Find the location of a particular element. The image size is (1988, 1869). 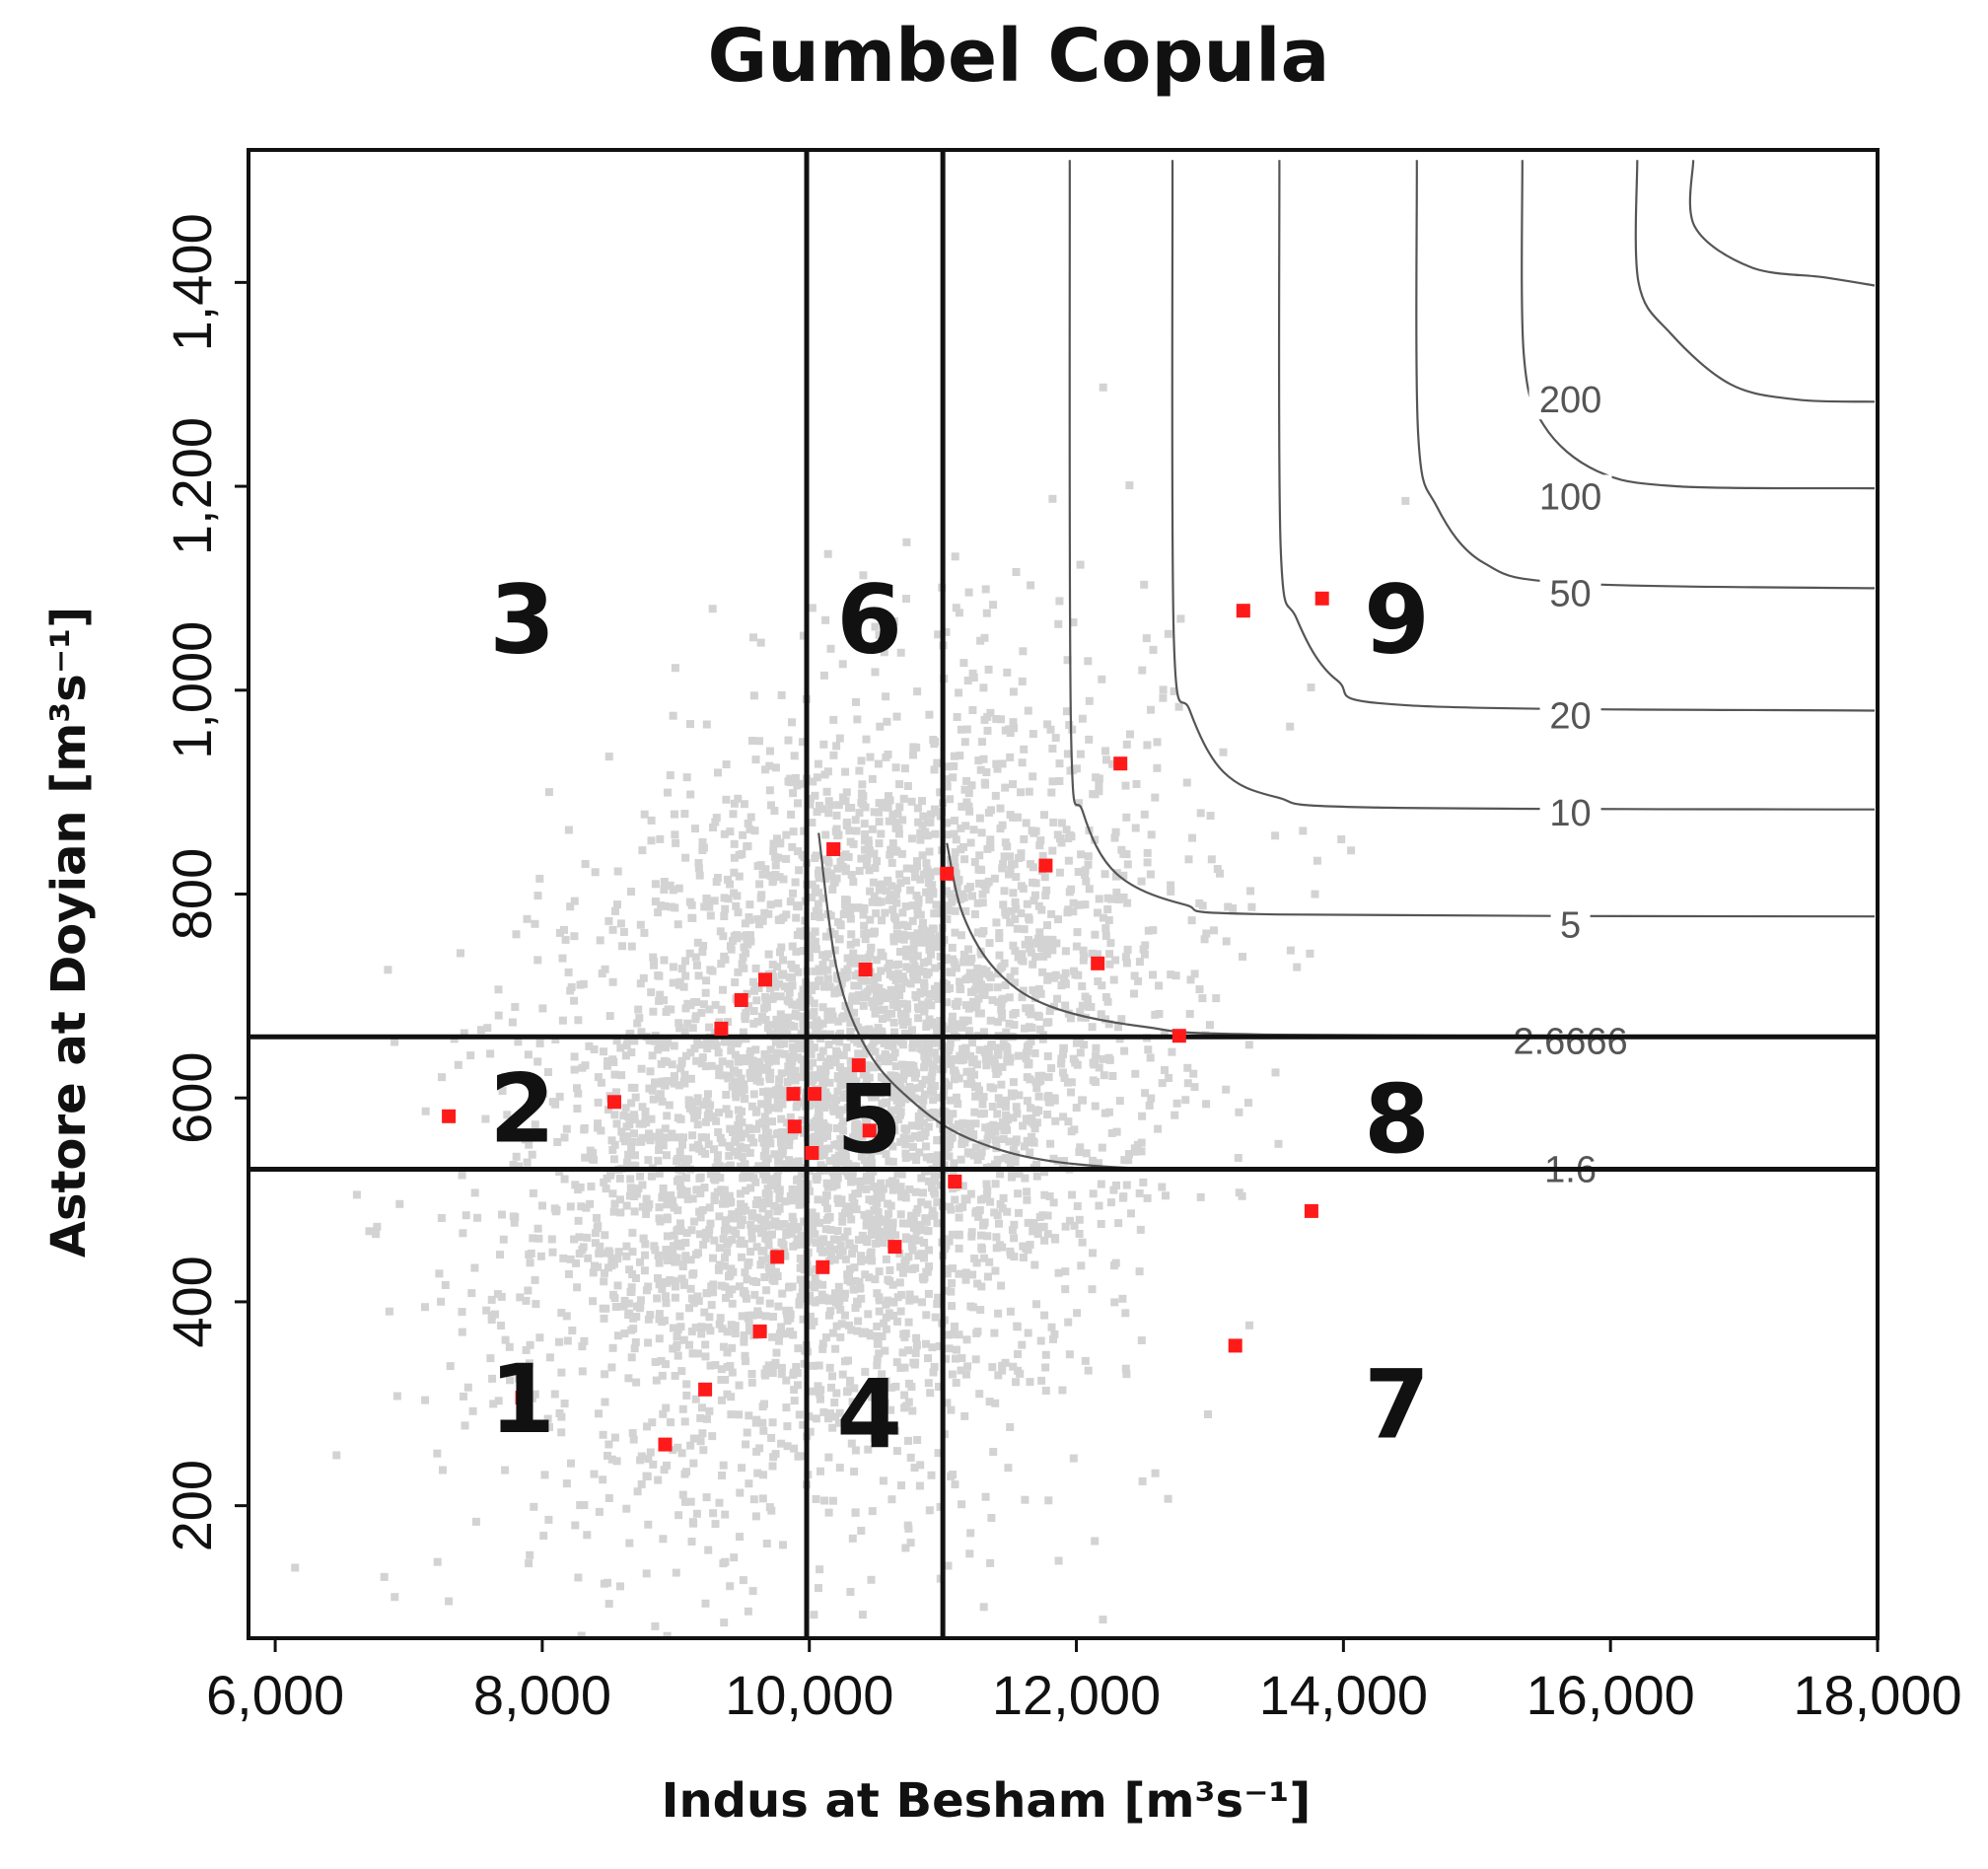

observed-point is located at coordinates (1311, 1210).